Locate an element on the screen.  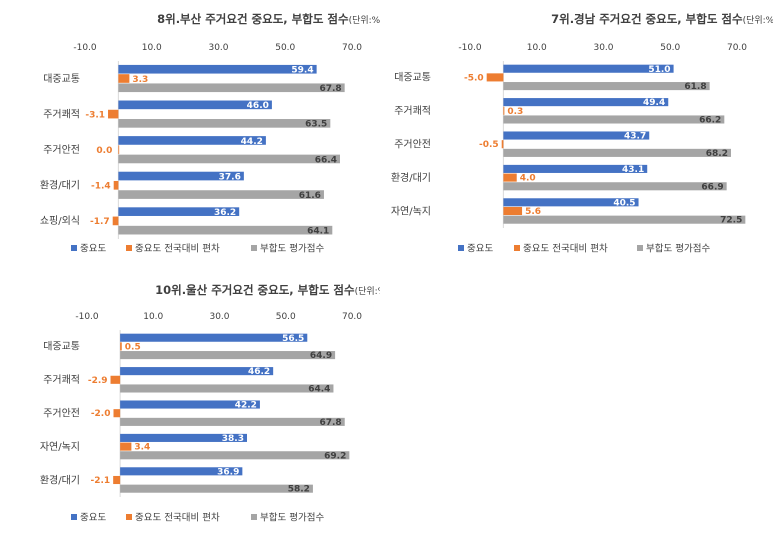
data-label-deviation: -1.7 is located at coordinates (100, 222).